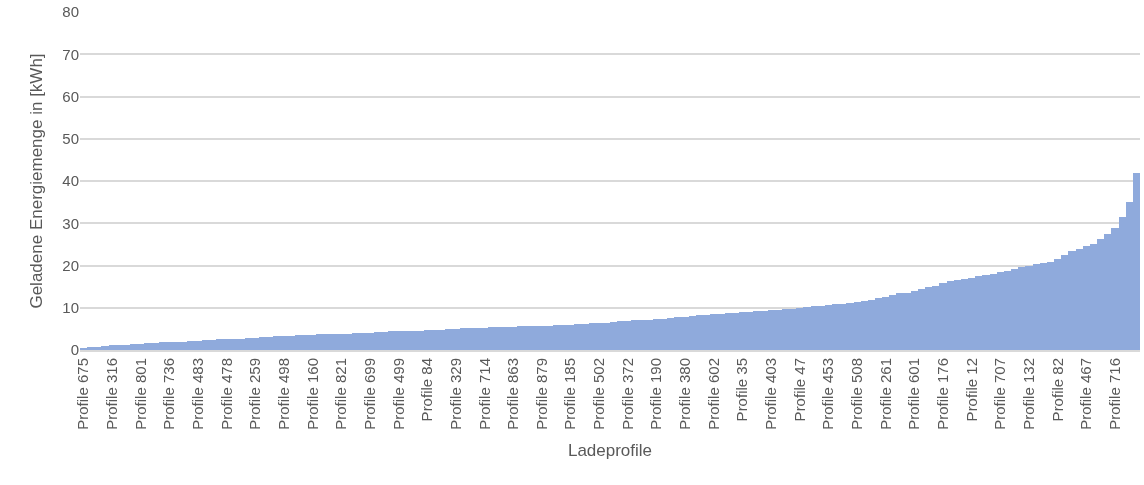 The image size is (1144, 485). I want to click on x-tick-label: Profile 35, so click(742, 390).